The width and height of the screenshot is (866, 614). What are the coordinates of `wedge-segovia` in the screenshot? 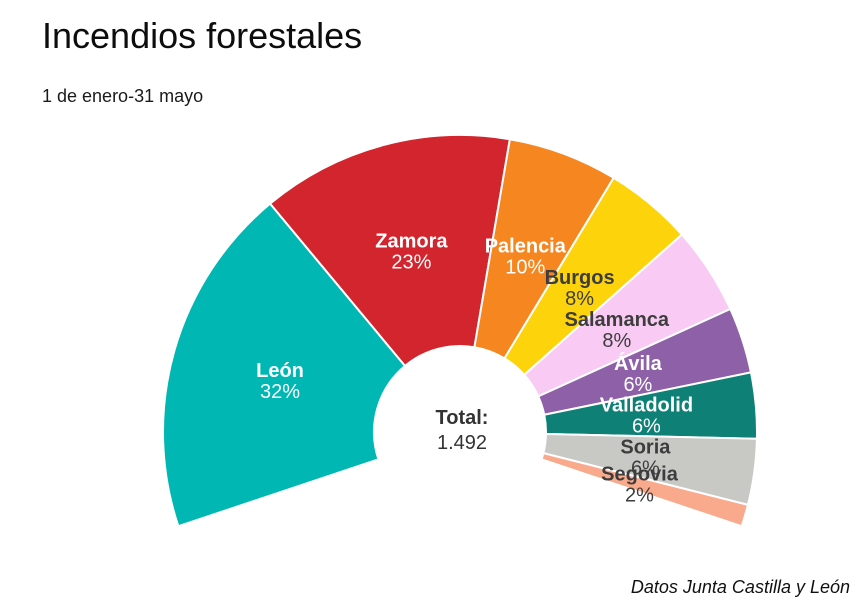 It's located at (645, 489).